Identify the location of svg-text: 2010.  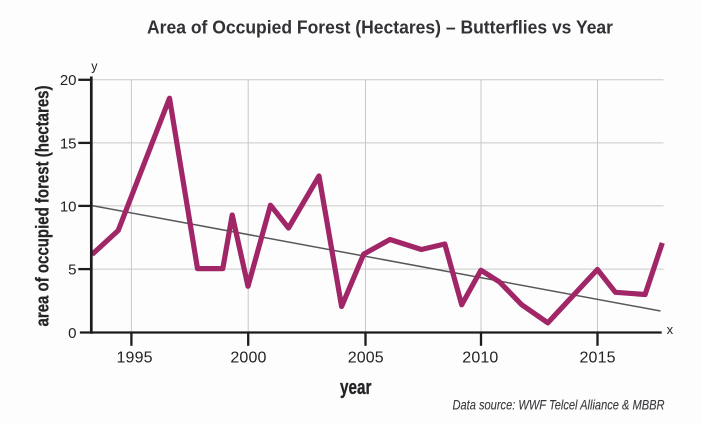
(480, 358).